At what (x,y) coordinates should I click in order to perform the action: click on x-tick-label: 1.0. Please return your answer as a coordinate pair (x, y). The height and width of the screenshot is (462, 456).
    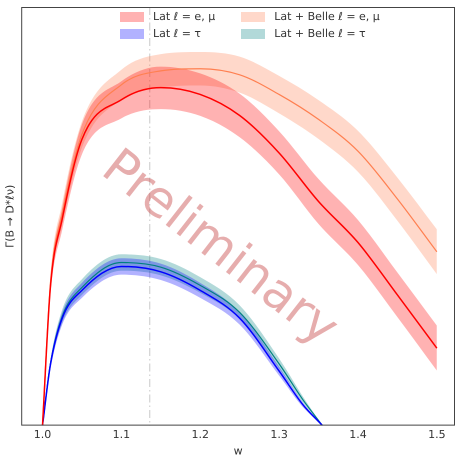
    Looking at the image, I should click on (43, 435).